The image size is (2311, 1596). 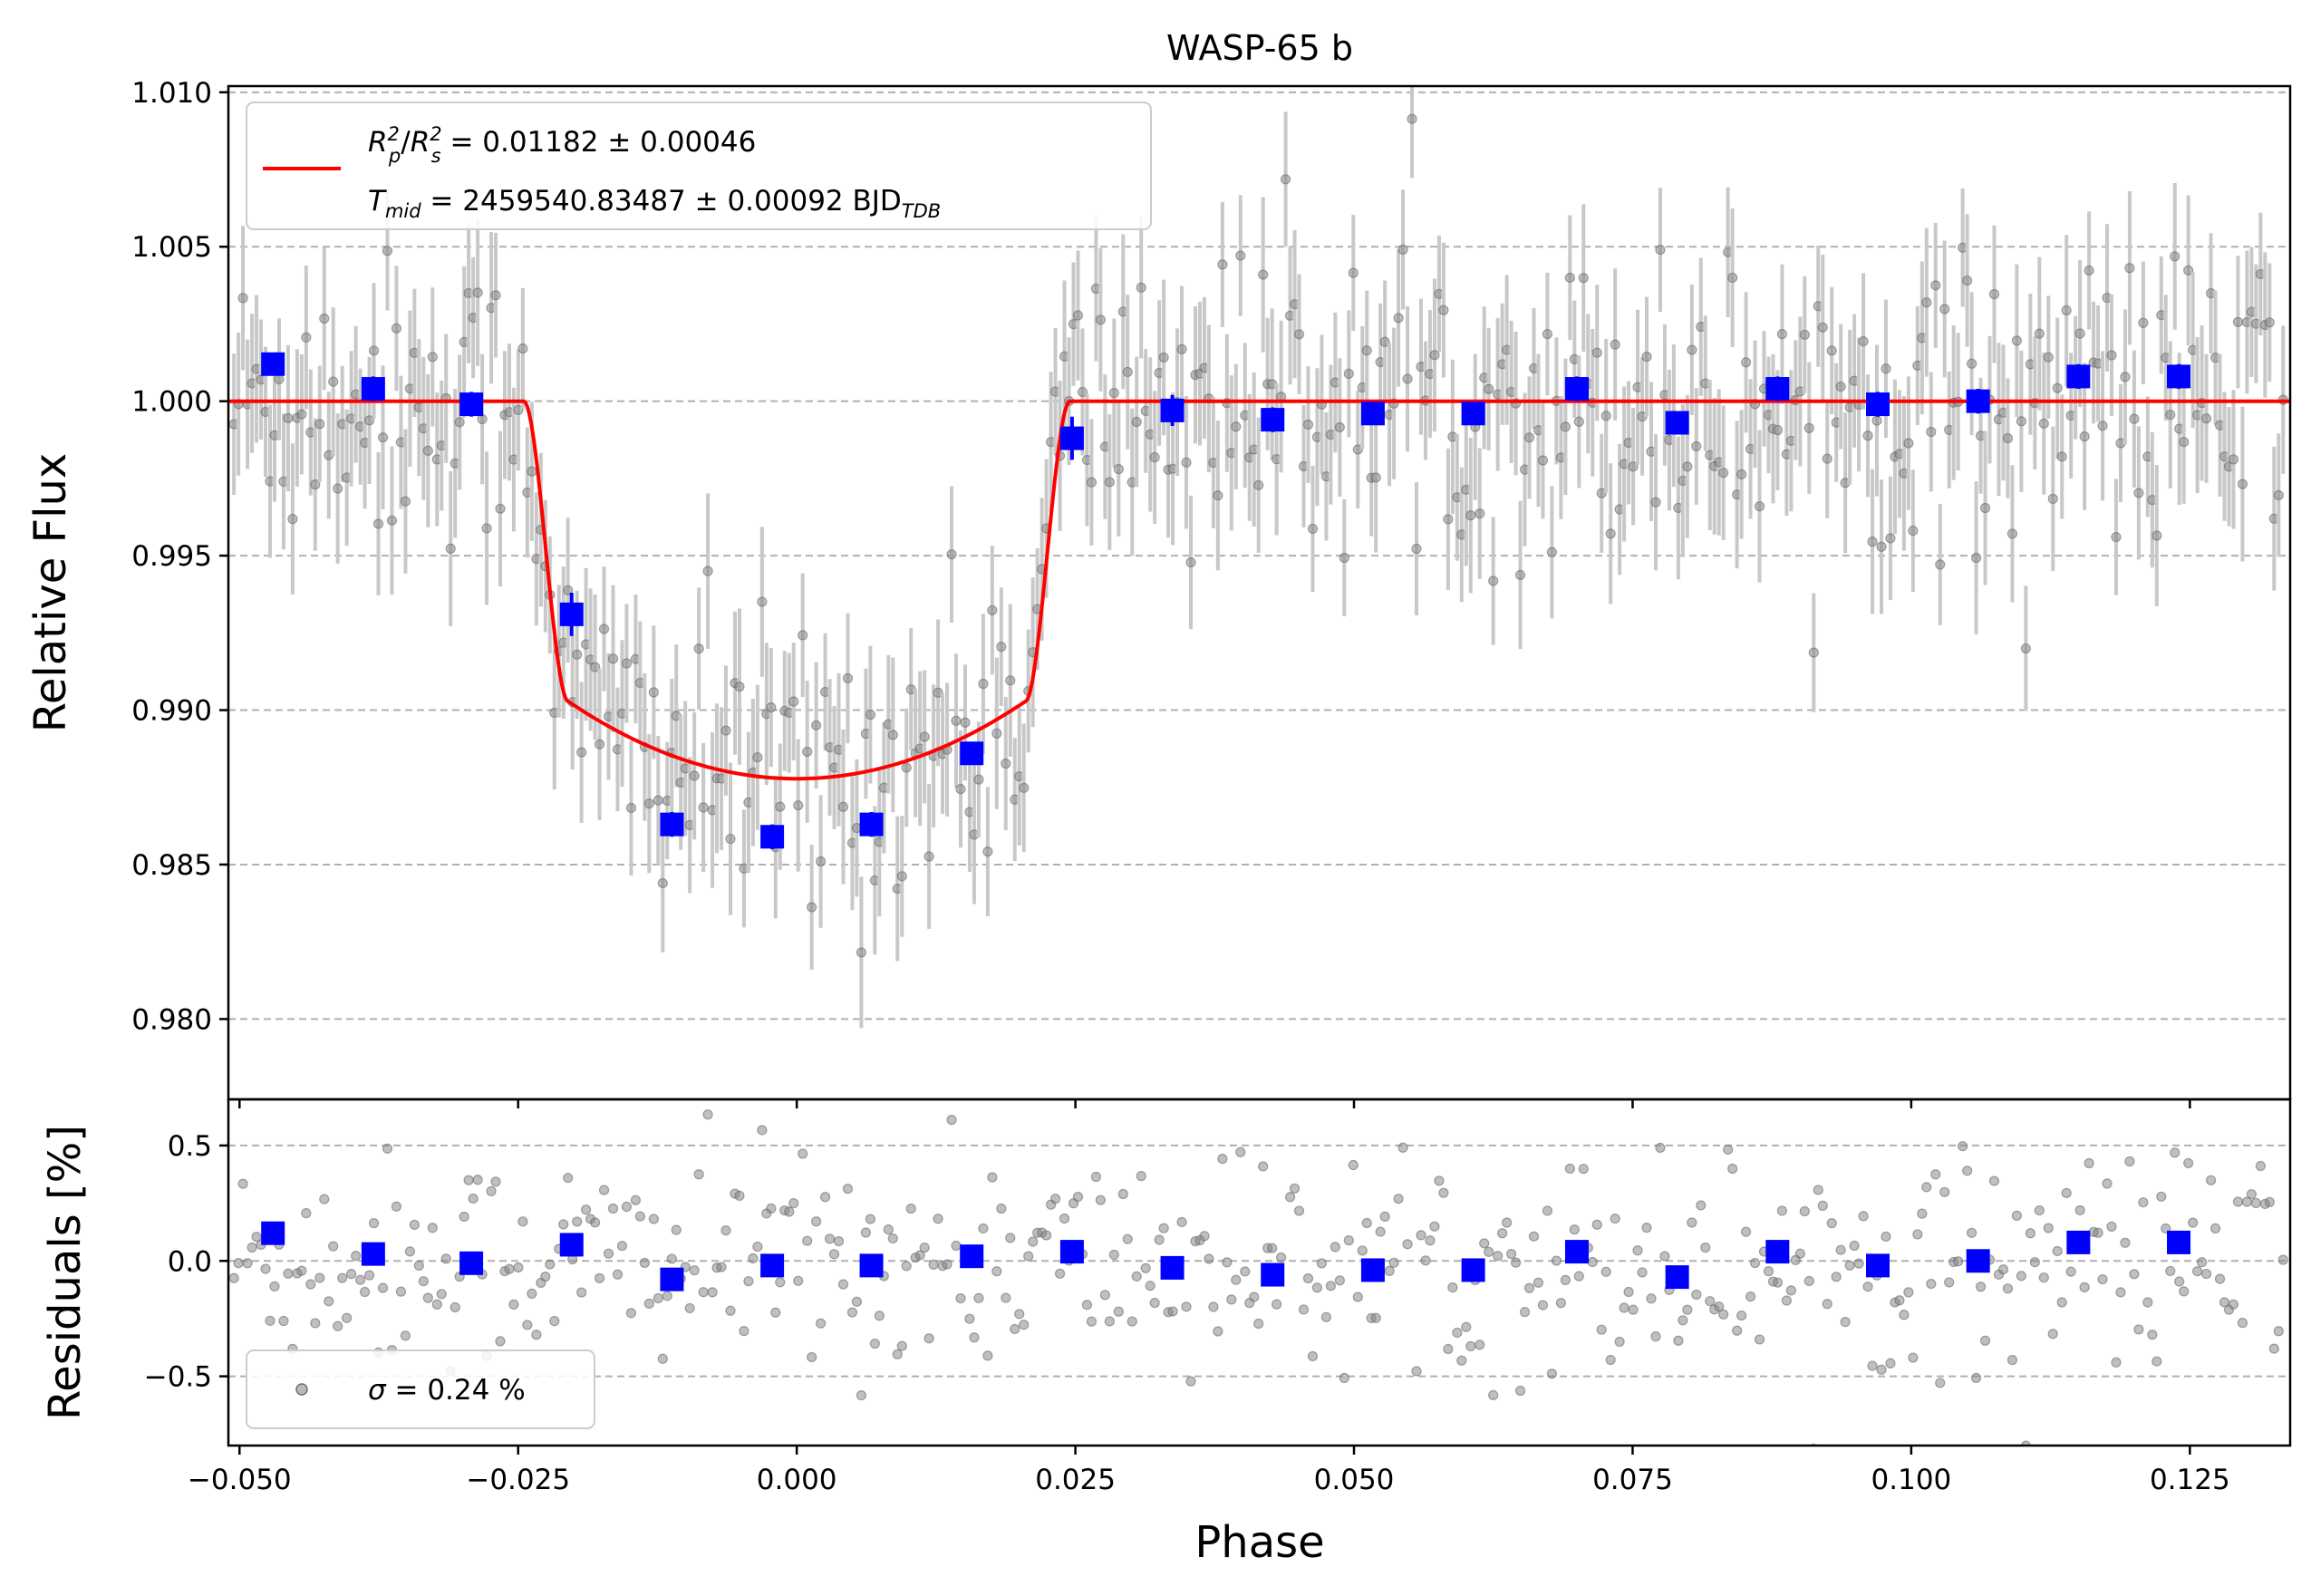 I want to click on residuals-y-ticks: −0.5 0.0 0.5, so click(x=186, y=1262).